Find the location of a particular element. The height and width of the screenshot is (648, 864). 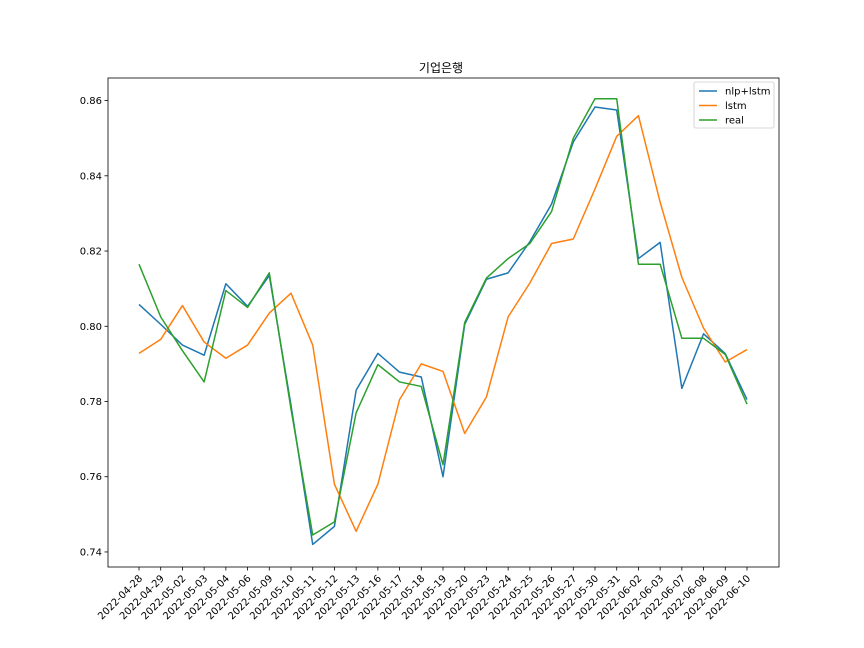

y-axis: 0.74 0.76 0.78 0.80 0.82 0.84 0.86 is located at coordinates (94, 327).